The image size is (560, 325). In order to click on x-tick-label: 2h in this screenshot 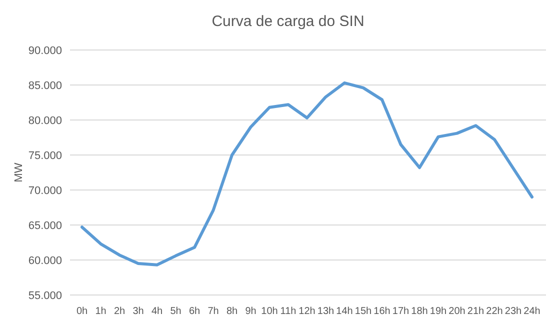, I will do `click(120, 311)`.